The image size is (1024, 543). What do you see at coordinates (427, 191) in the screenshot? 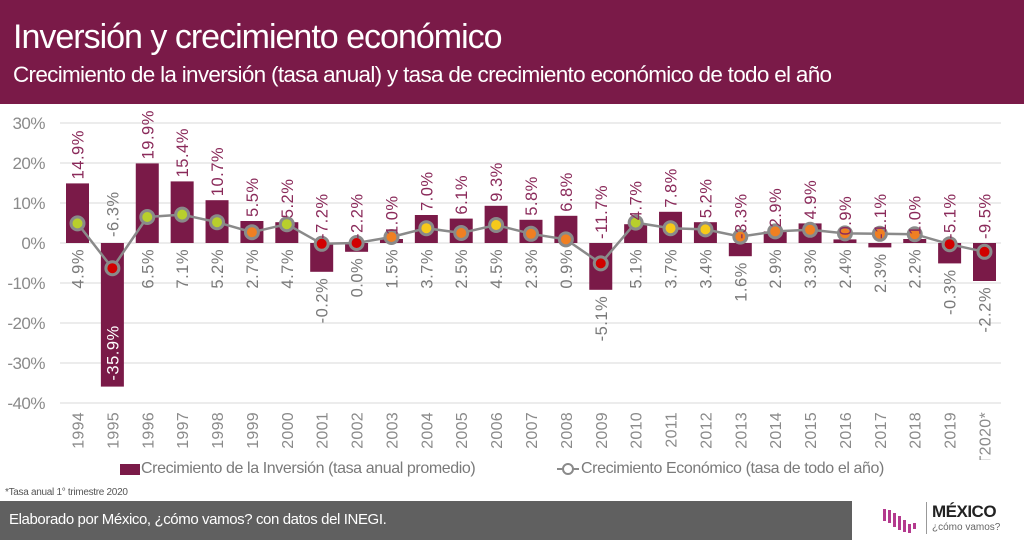
I see `investment-label: 7.0%` at bounding box center [427, 191].